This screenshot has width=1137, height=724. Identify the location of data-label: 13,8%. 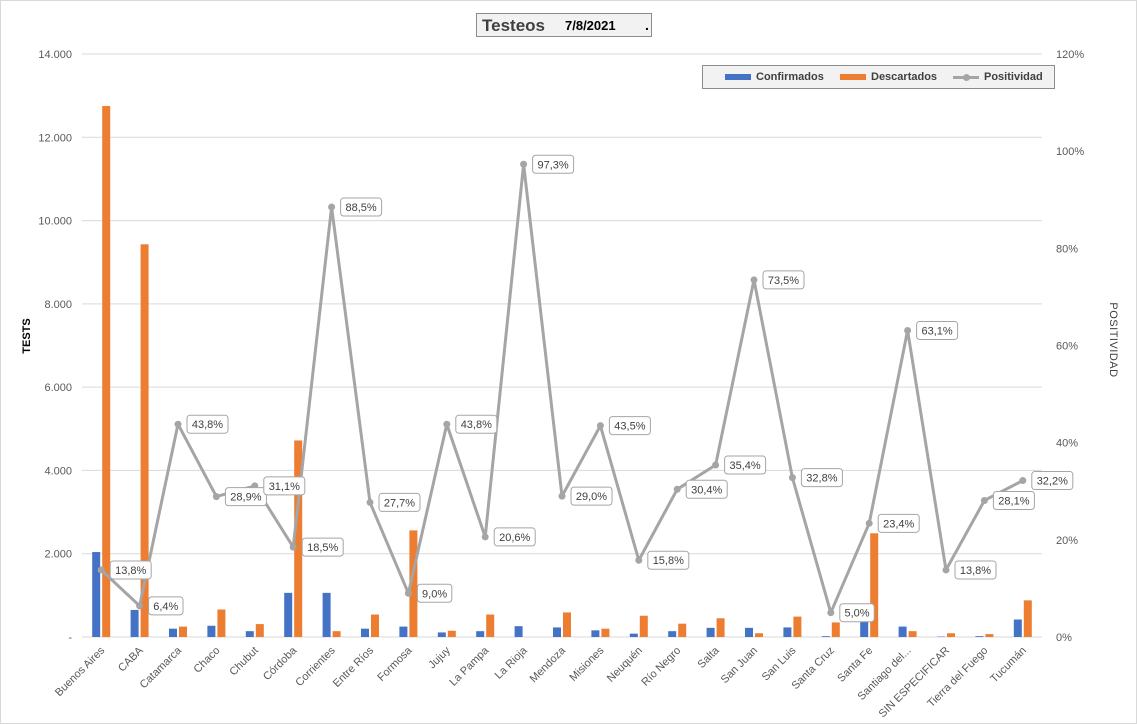
(130, 571).